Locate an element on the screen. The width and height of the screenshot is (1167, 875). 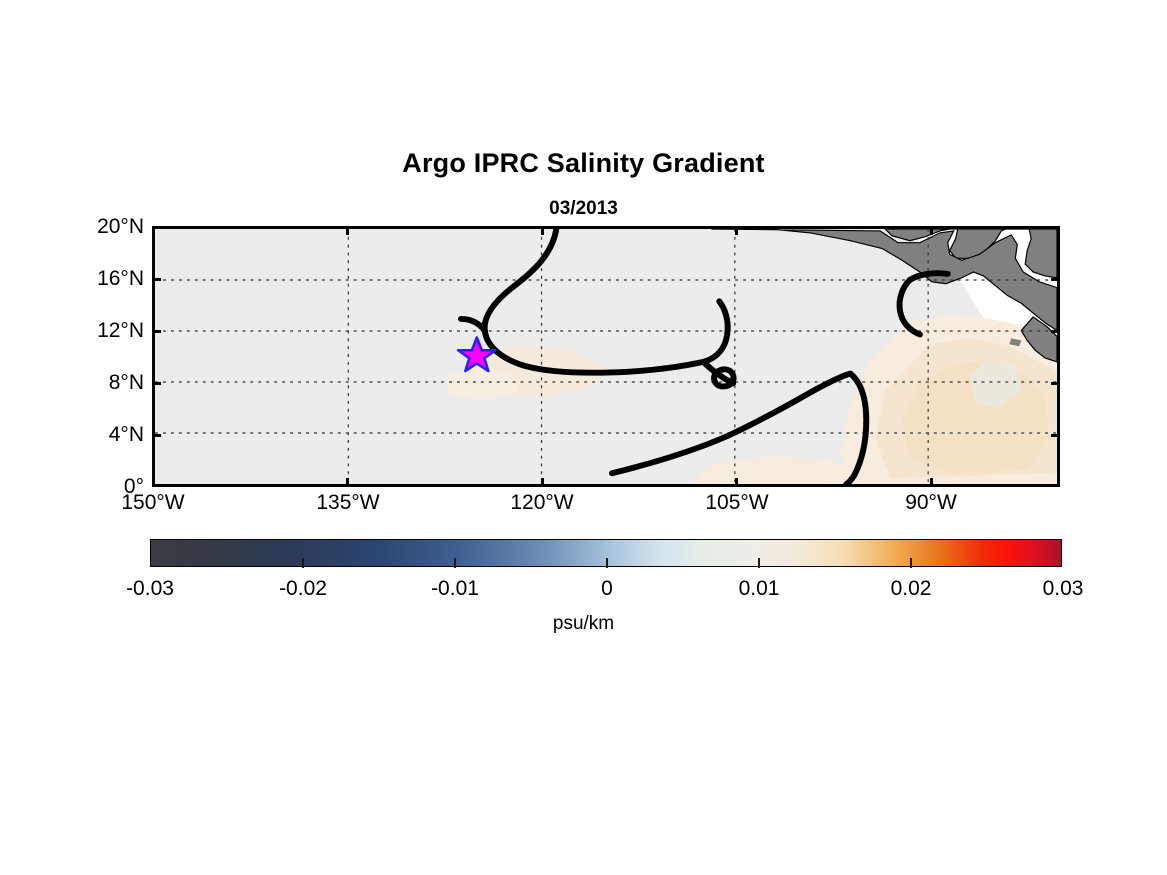
colorbar-tick-0.02 is located at coordinates (911, 563).